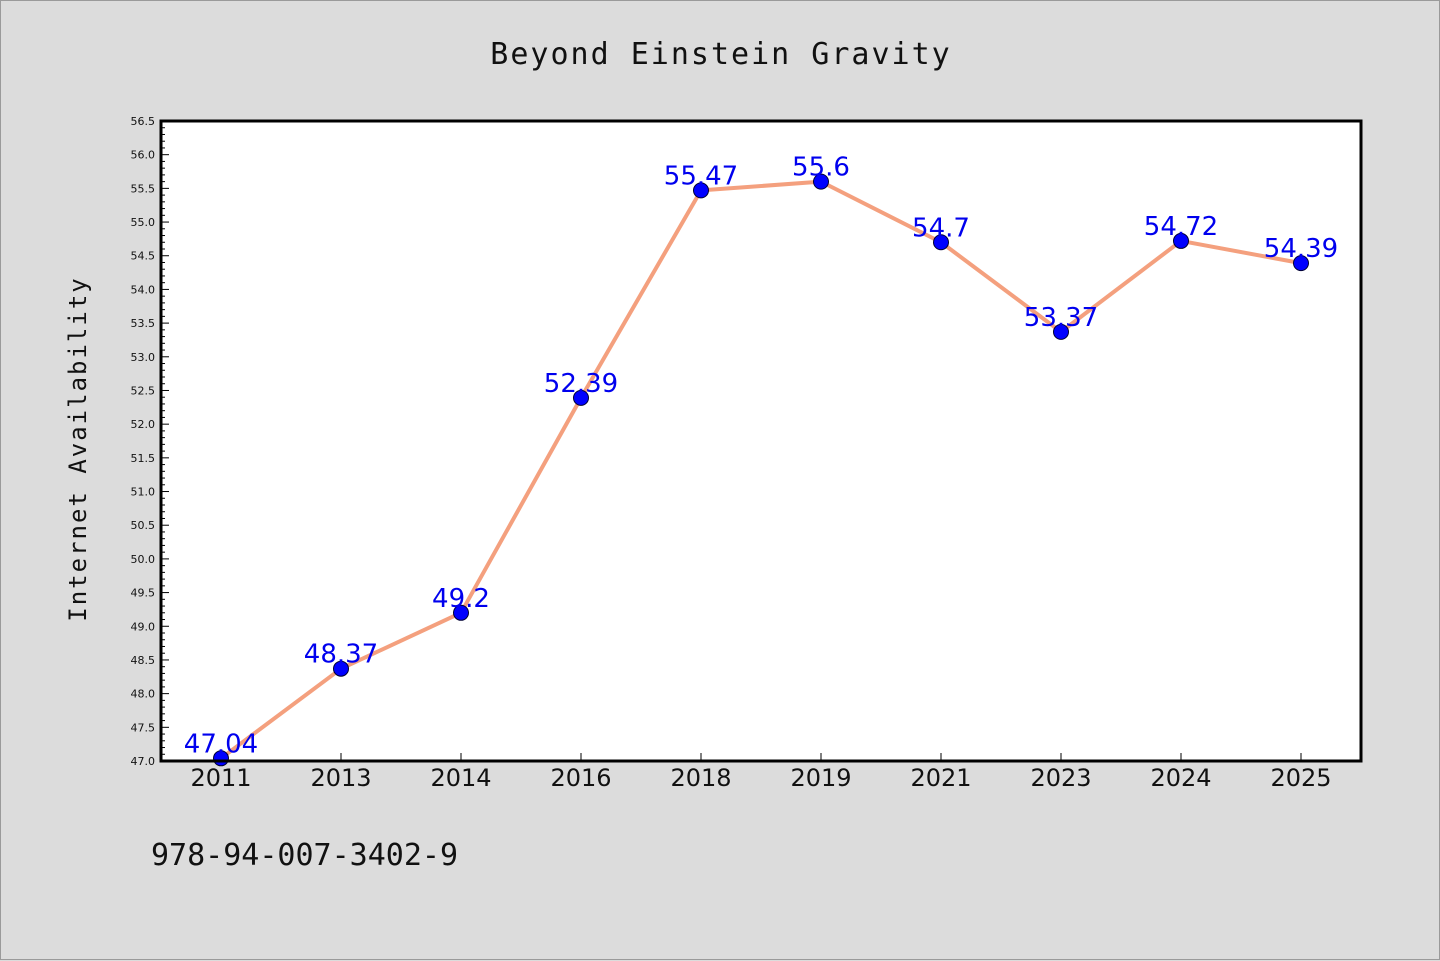 This screenshot has height=961, width=1440. Describe the element at coordinates (1060, 778) in the screenshot. I see `x-tick-label: 2023` at that location.